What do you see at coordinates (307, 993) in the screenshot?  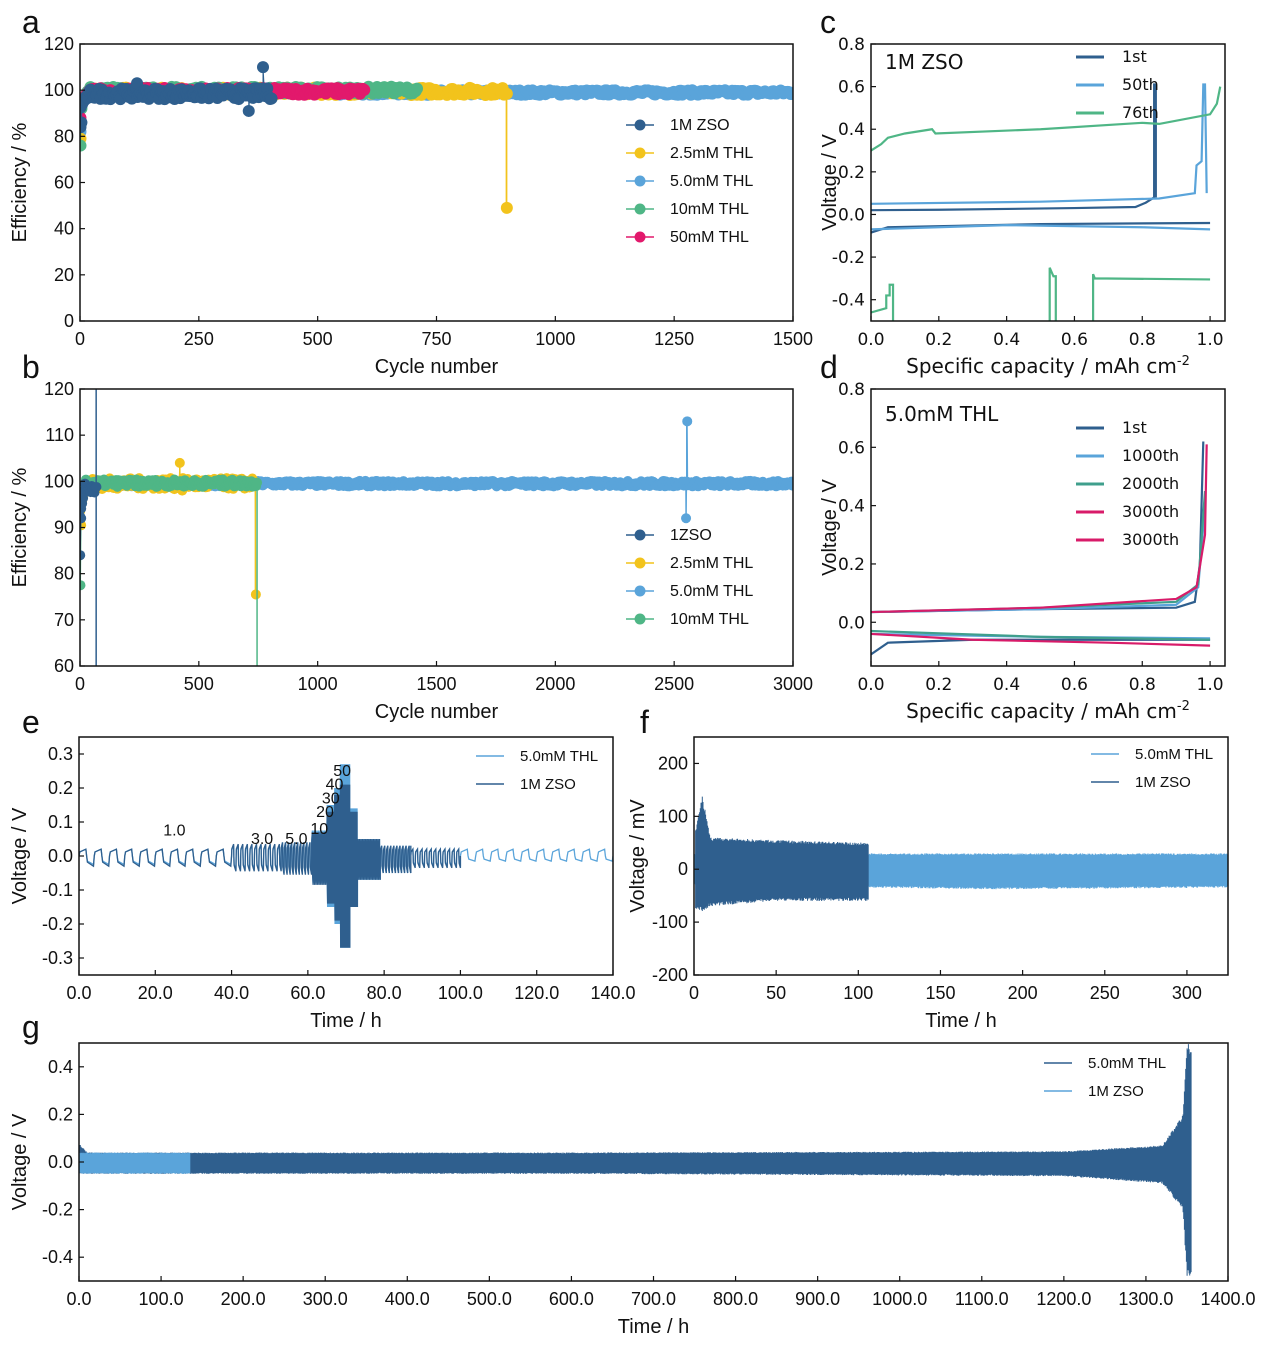 I see `x-tick-label: 60.0` at bounding box center [307, 993].